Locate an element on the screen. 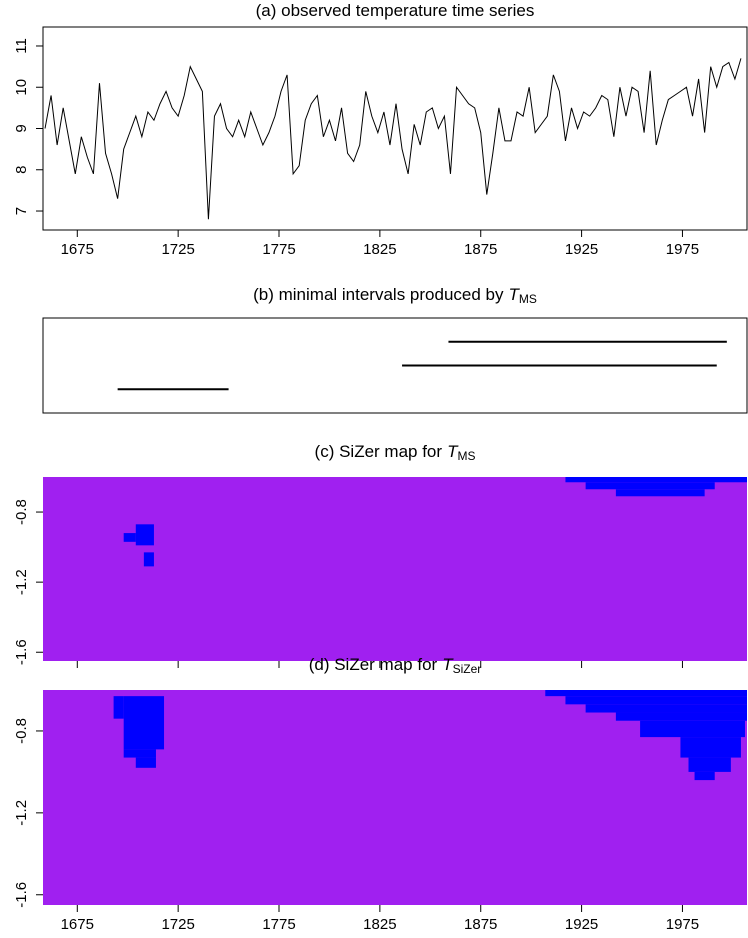  panel-title: (b) minimal intervals produced by TMS is located at coordinates (395, 295).